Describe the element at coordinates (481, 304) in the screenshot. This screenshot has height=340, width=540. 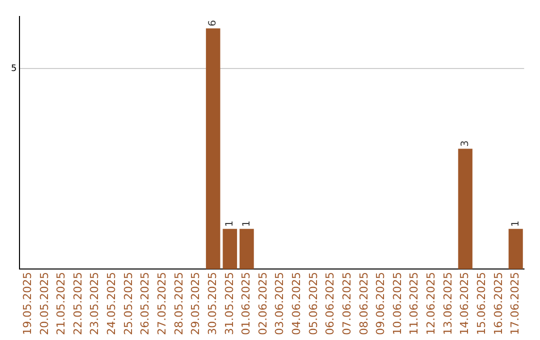
I see `x-tick-label: 15.06.2025` at that location.